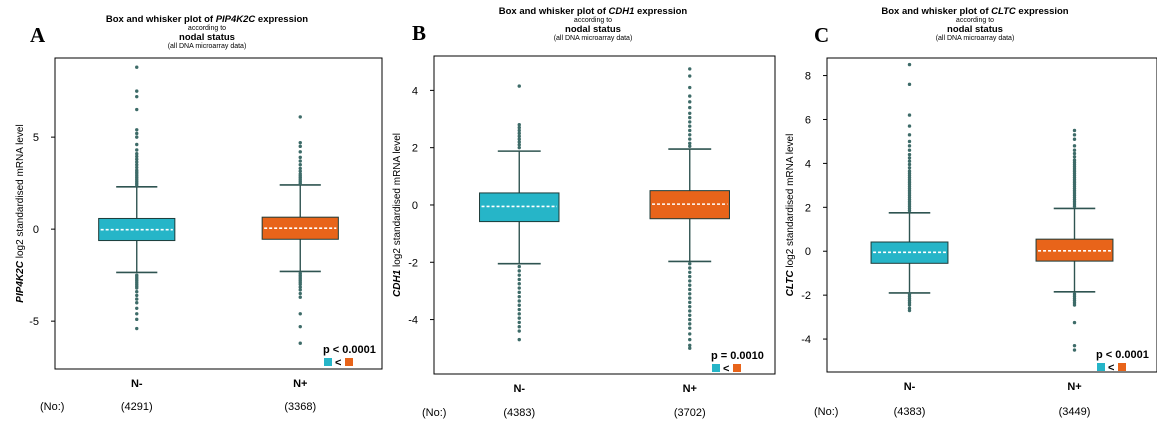 This screenshot has height=426, width=1157. Describe the element at coordinates (974, 11) in the screenshot. I see `chart-title: Box and whisker plot of CLTC expression` at that location.